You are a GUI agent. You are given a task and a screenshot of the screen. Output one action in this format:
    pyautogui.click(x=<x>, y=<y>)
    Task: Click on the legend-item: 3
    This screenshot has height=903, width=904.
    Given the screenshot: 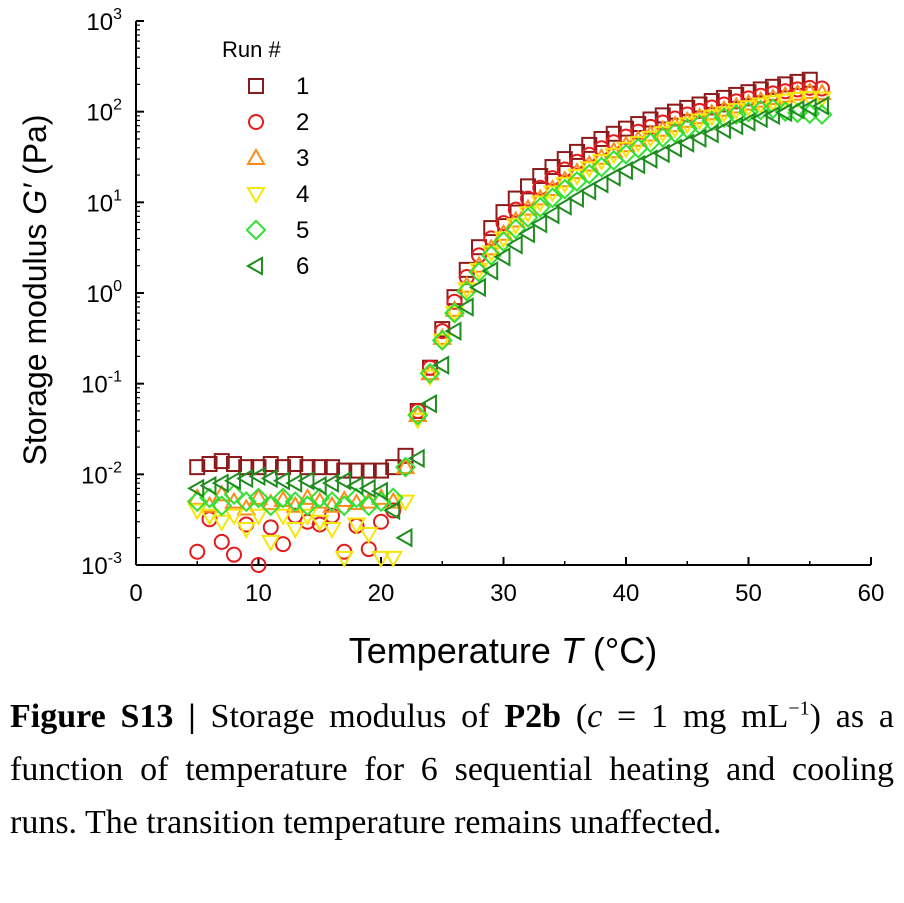 What is the action you would take?
    pyautogui.click(x=277, y=158)
    